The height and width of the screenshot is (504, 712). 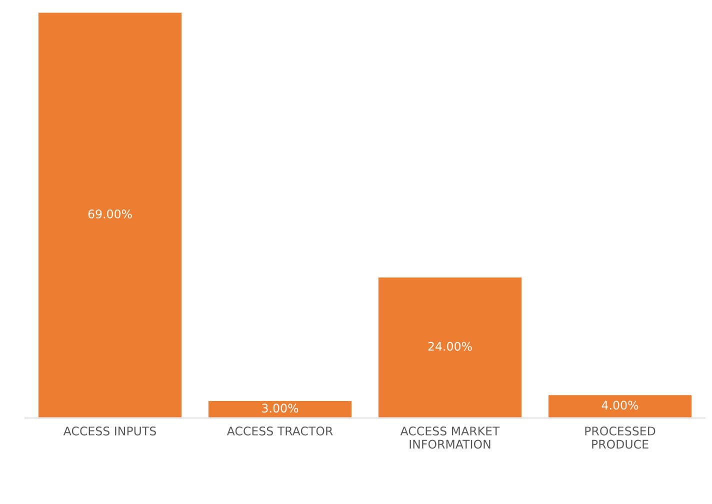 I want to click on x-tick-label: ACCESS TRACTOR, so click(x=279, y=431).